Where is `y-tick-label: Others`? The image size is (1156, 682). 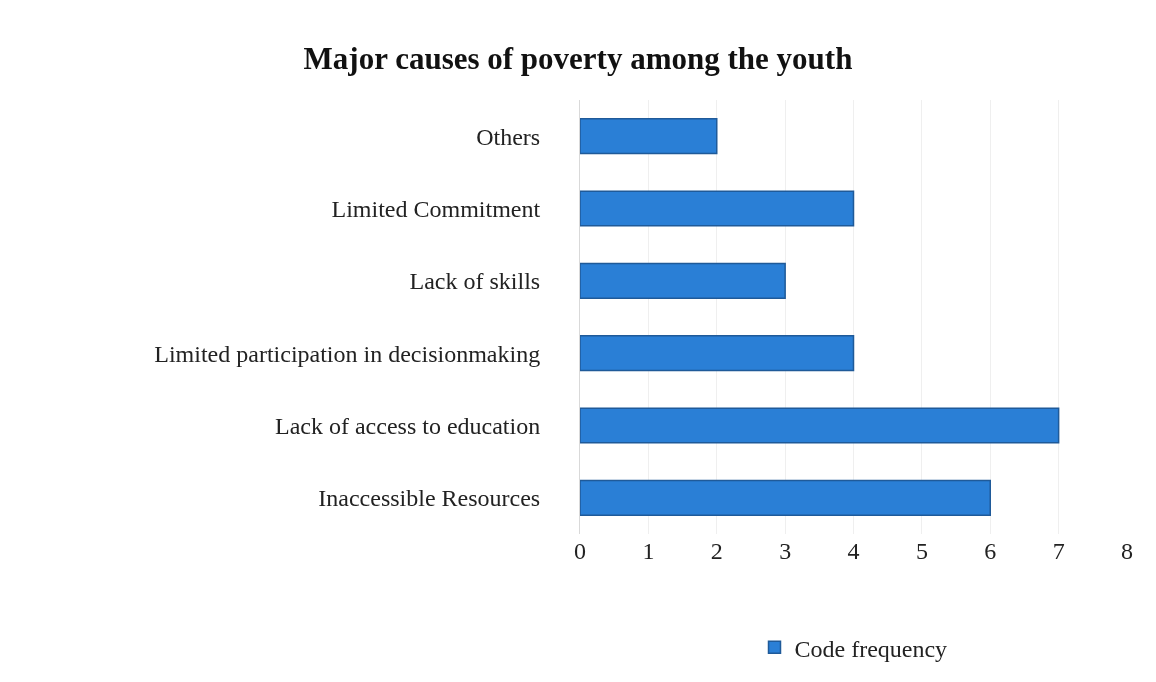 y-tick-label: Others is located at coordinates (508, 136).